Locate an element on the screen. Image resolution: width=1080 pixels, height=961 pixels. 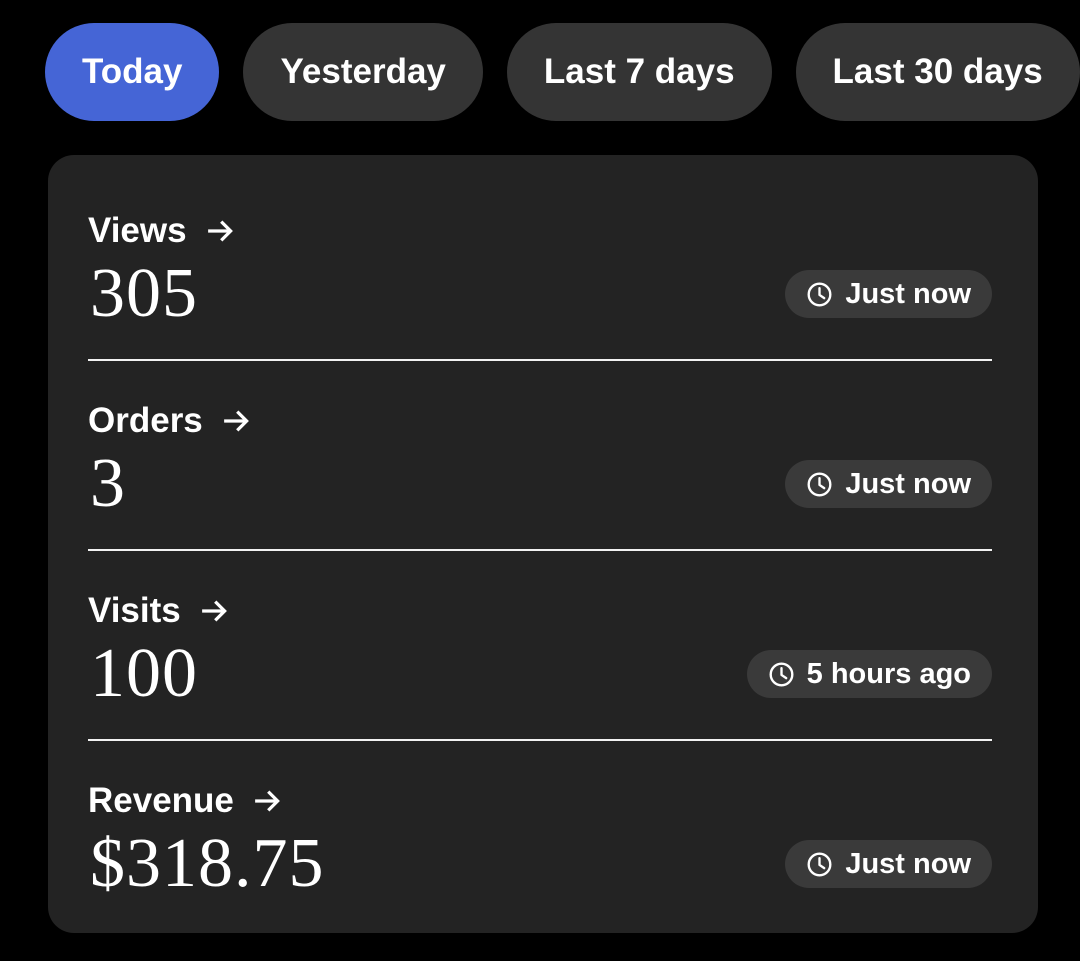
revenue-updated-badge: Just now is located at coordinates (888, 864).